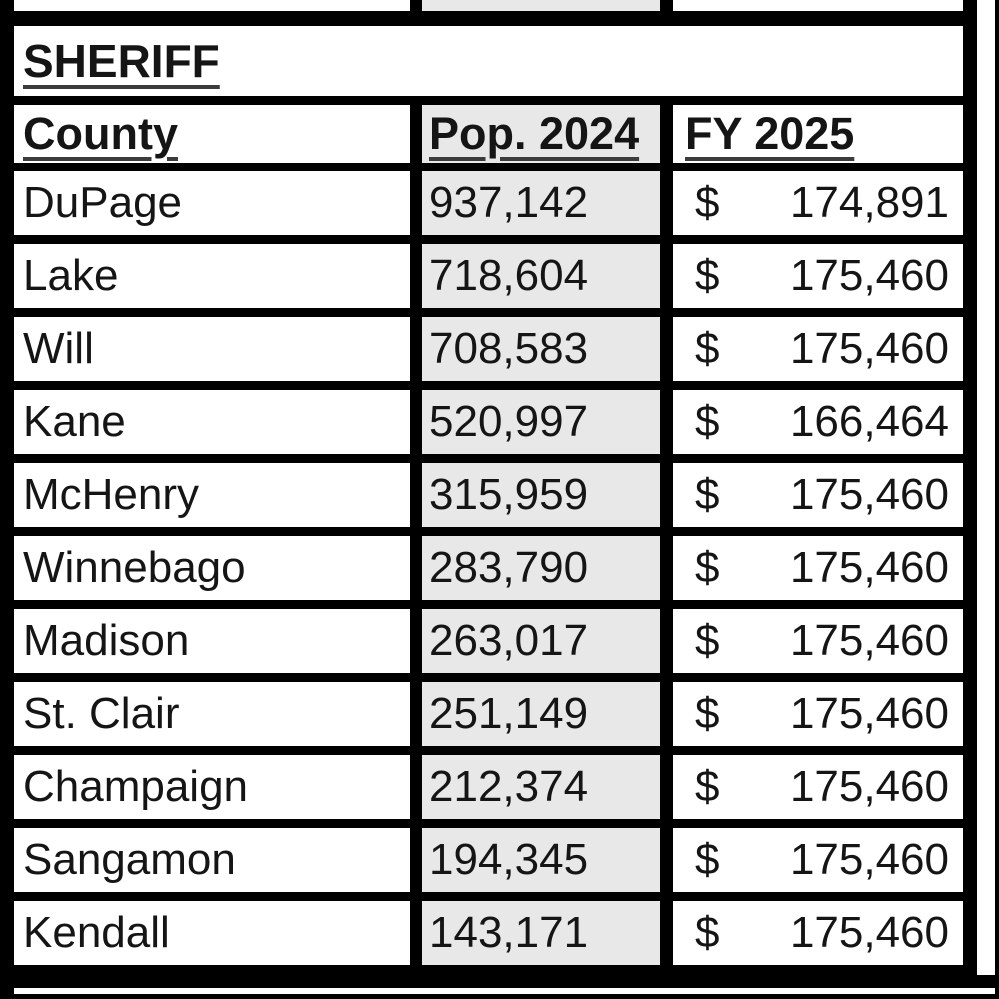 This screenshot has width=999, height=999. What do you see at coordinates (212, 203) in the screenshot?
I see `county-cell: DuPage` at bounding box center [212, 203].